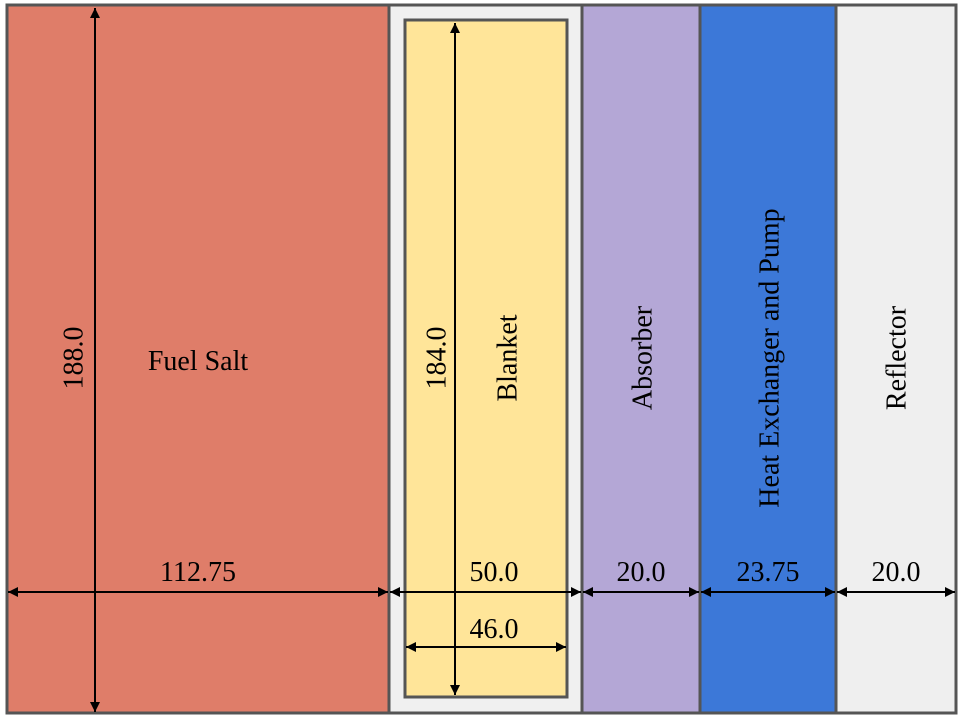 Image resolution: width=960 pixels, height=720 pixels. Describe the element at coordinates (643, 357) in the screenshot. I see `absorber-label: Absorber` at that location.